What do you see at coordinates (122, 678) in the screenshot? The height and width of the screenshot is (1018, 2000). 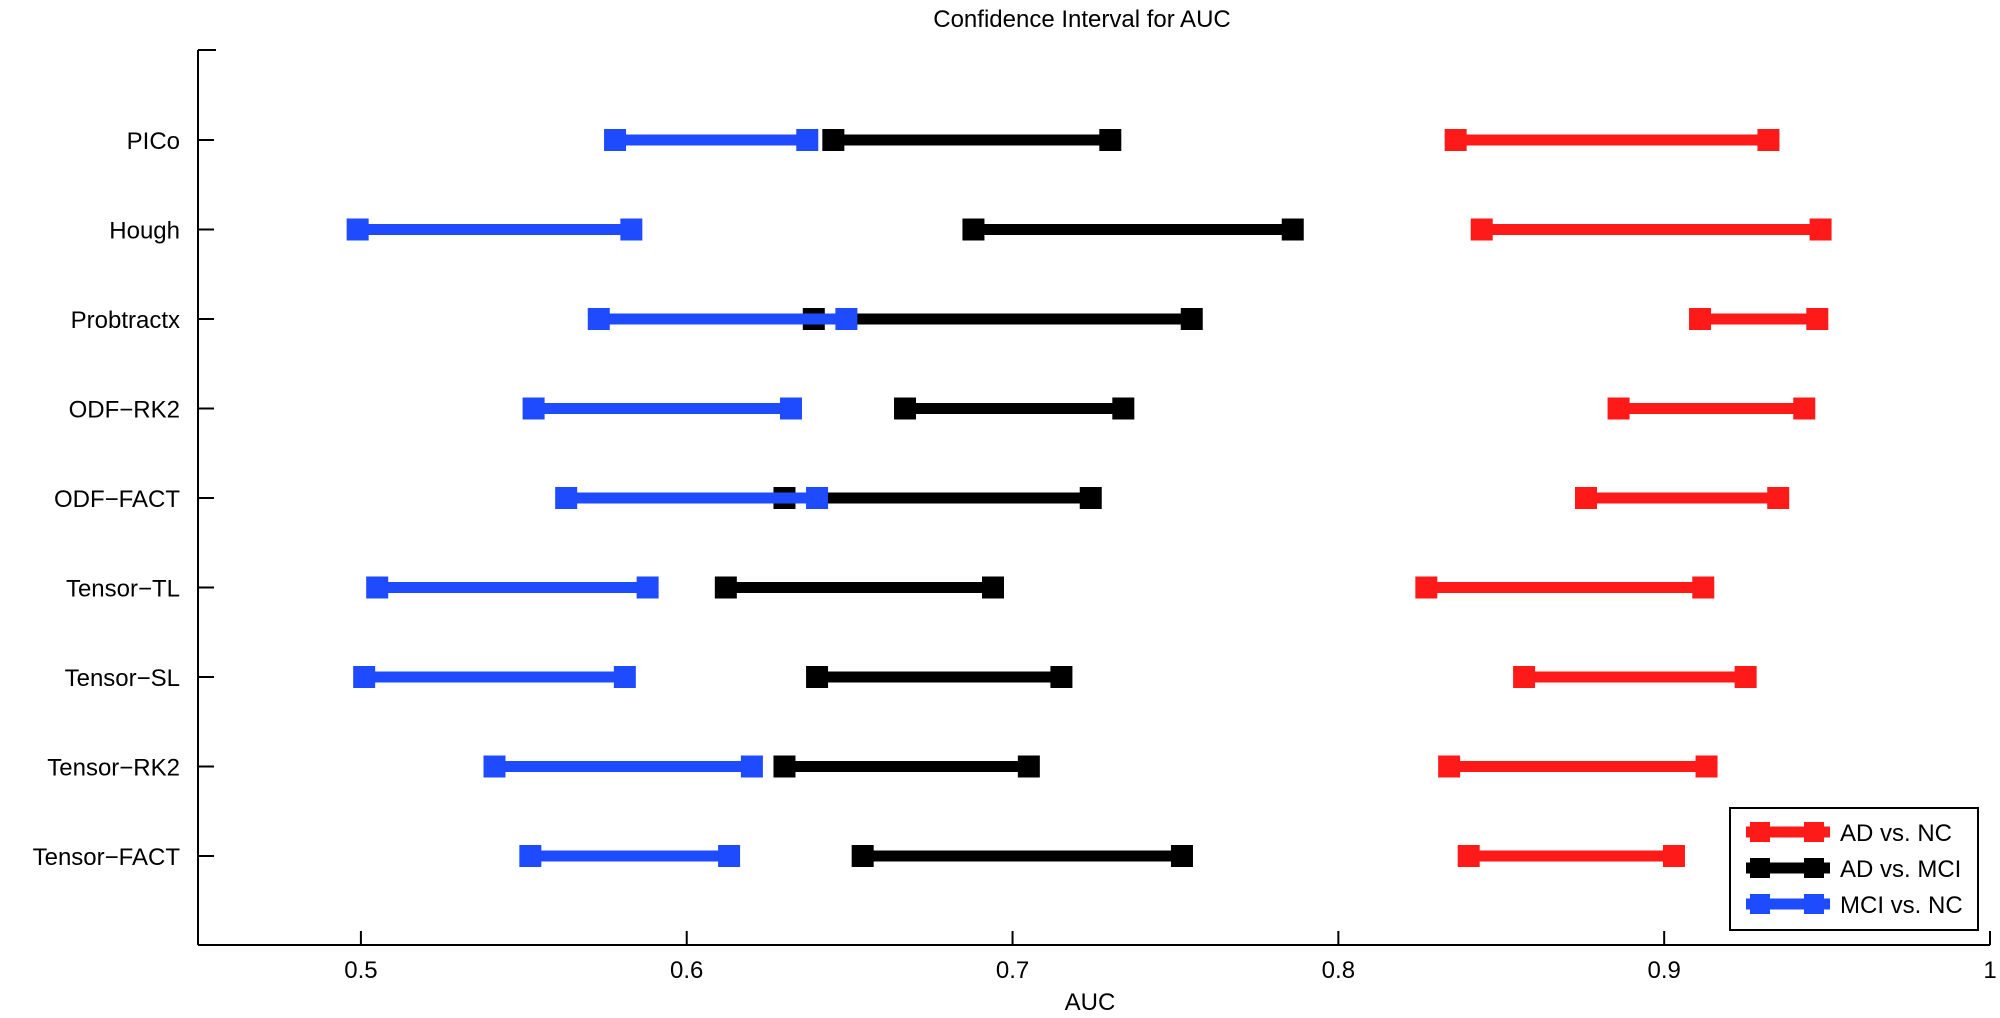 I see `category-label: Tensor−SL` at bounding box center [122, 678].